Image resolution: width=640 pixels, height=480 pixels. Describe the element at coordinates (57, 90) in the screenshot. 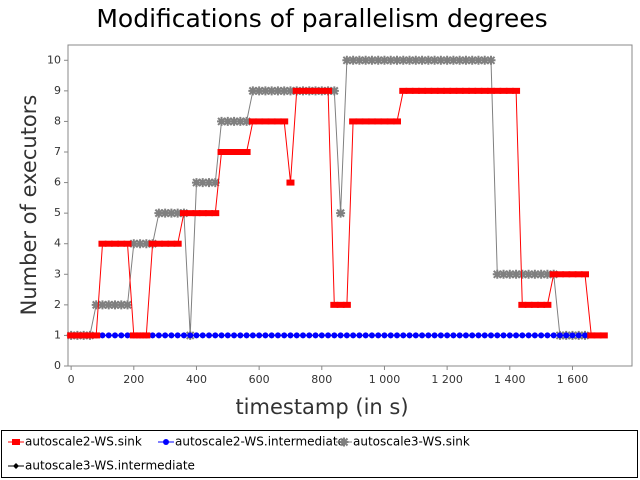

I see `y-tick-label: 9` at that location.